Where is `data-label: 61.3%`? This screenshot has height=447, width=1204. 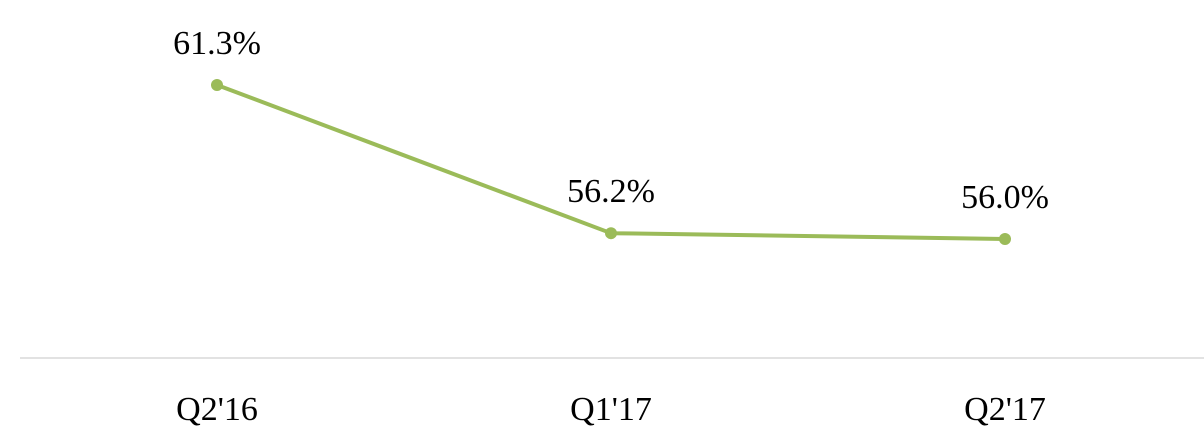
data-label: 61.3% is located at coordinates (217, 43).